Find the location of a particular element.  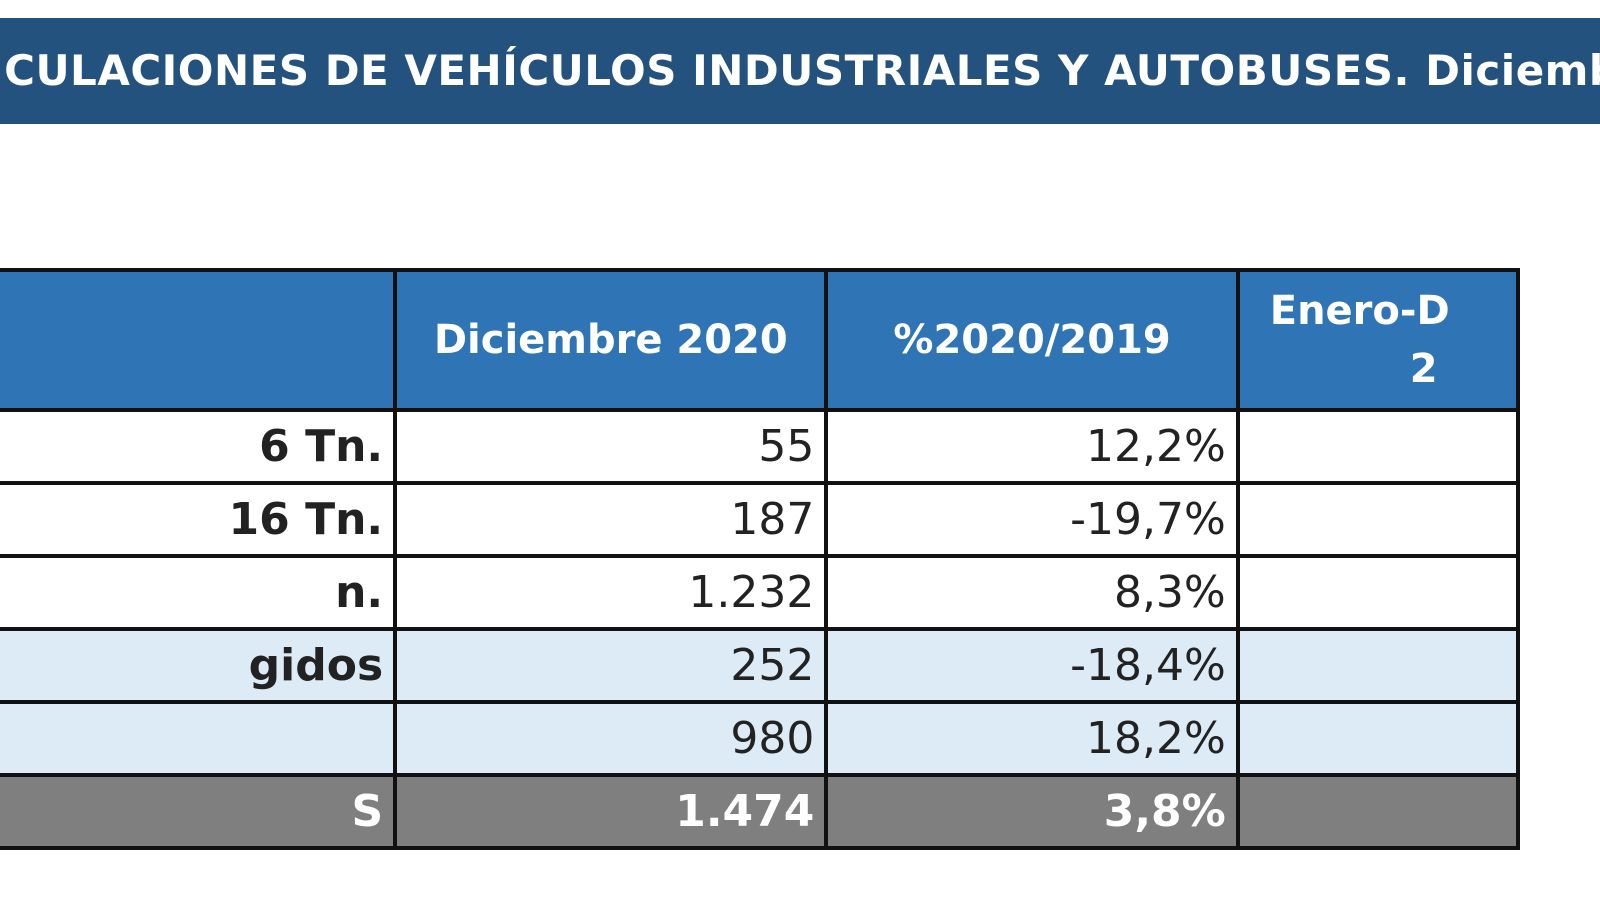

row-label: n. is located at coordinates (199, 592).